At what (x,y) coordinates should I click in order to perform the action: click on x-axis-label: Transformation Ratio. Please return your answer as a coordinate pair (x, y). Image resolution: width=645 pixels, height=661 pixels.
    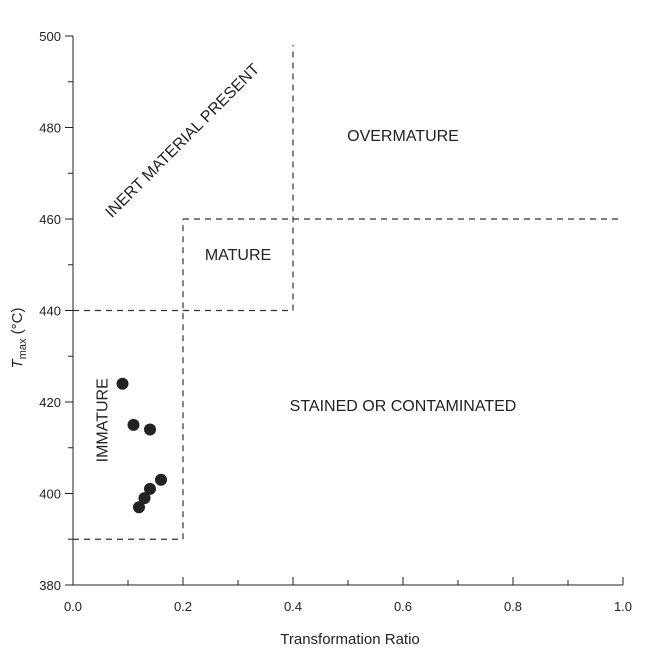
    Looking at the image, I should click on (350, 639).